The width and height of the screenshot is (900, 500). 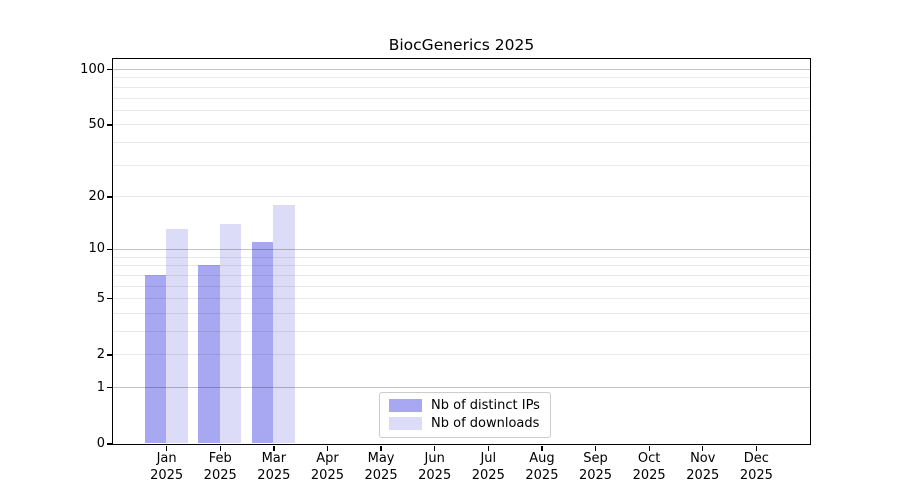 I want to click on x-axis-label-year-nov: 2025, so click(x=703, y=475).